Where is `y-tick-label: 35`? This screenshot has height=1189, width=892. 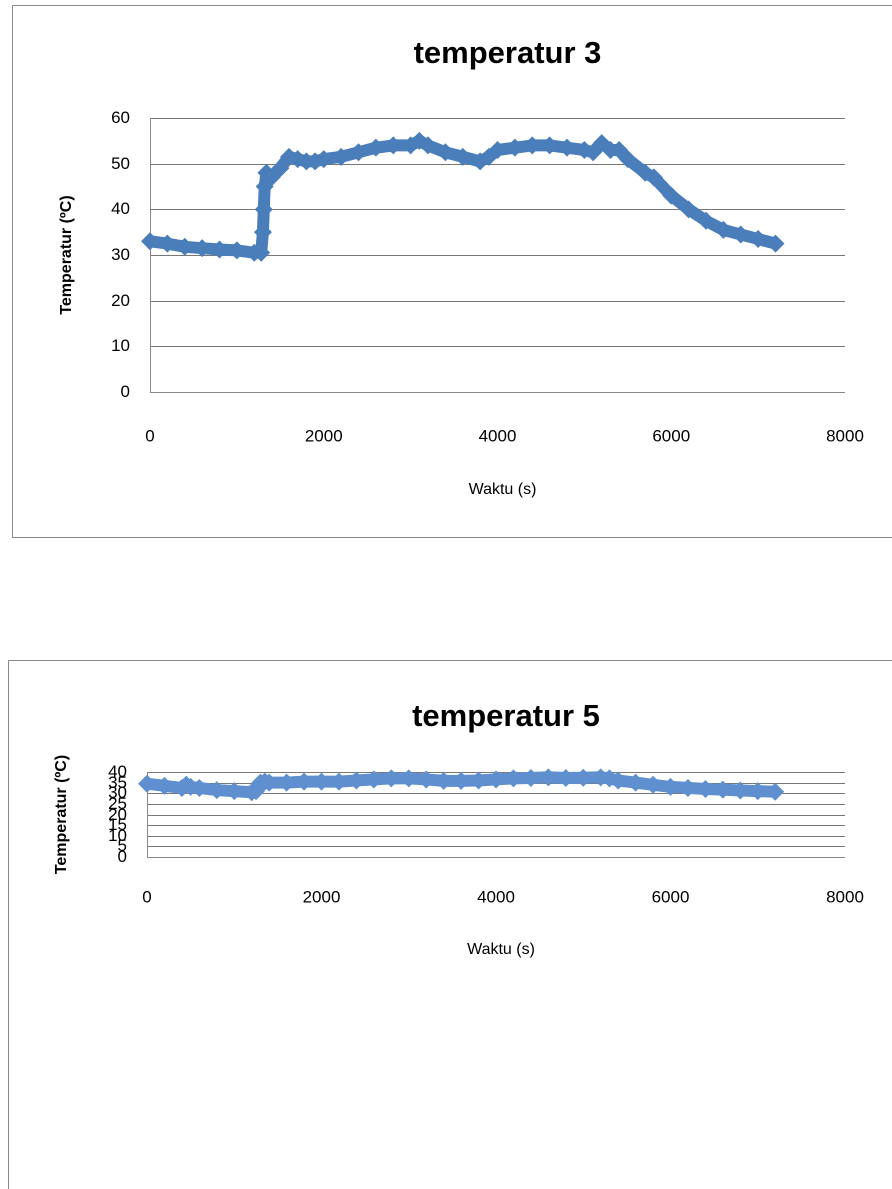 y-tick-label: 35 is located at coordinates (117, 782).